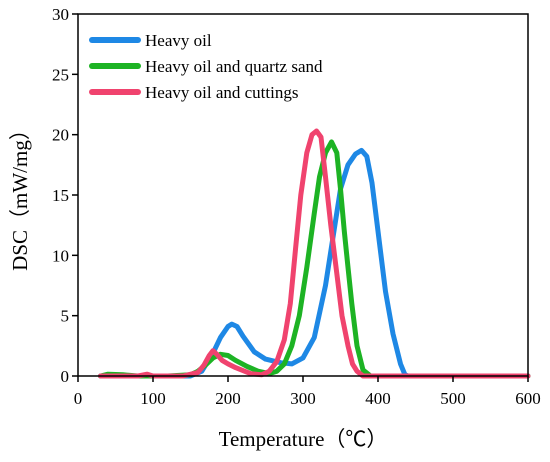 The image size is (550, 462). I want to click on y-tick-label: 30, so click(60, 14).